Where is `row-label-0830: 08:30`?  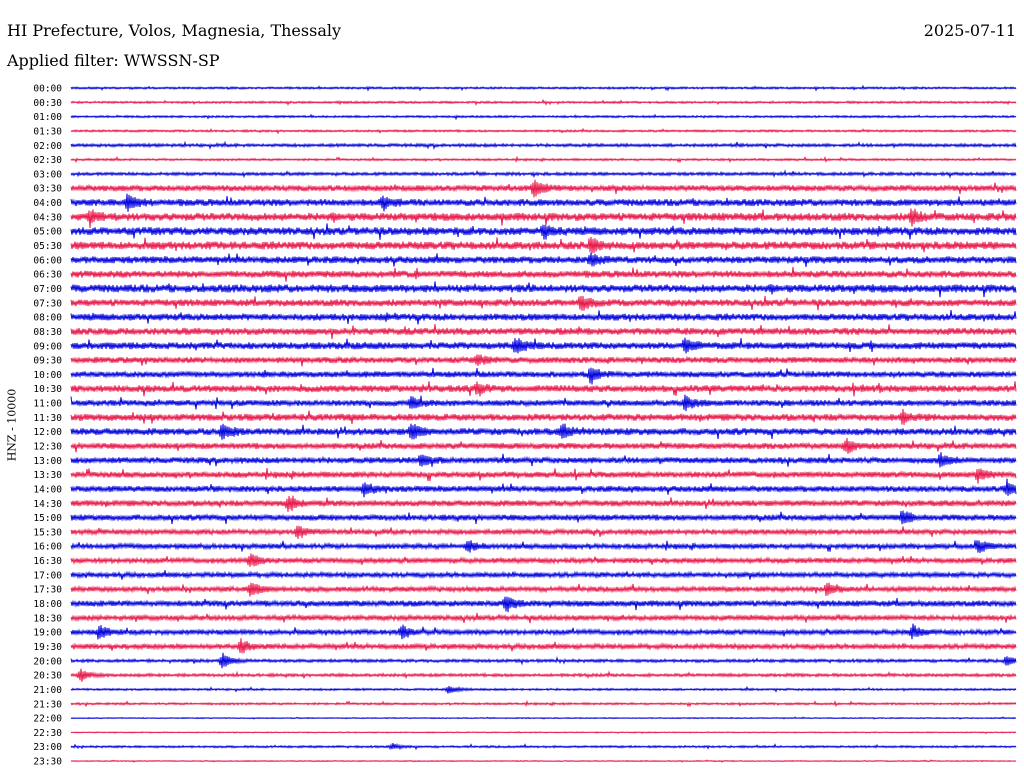 row-label-0830: 08:30 is located at coordinates (47, 332).